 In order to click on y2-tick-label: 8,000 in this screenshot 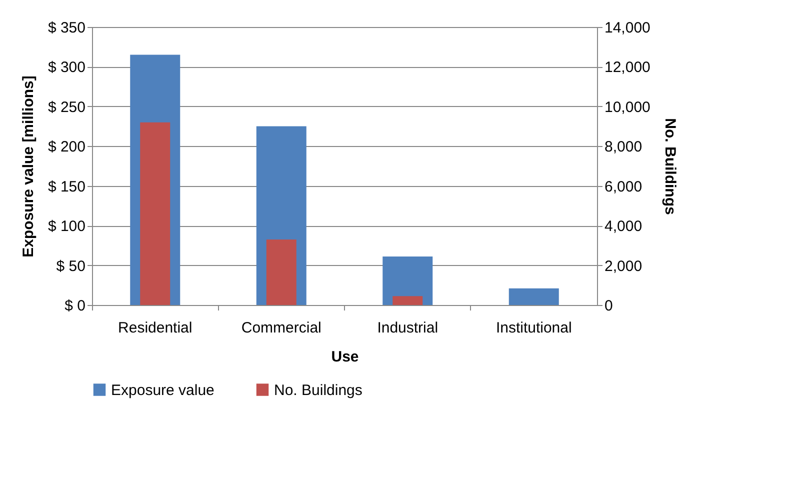, I will do `click(623, 147)`.